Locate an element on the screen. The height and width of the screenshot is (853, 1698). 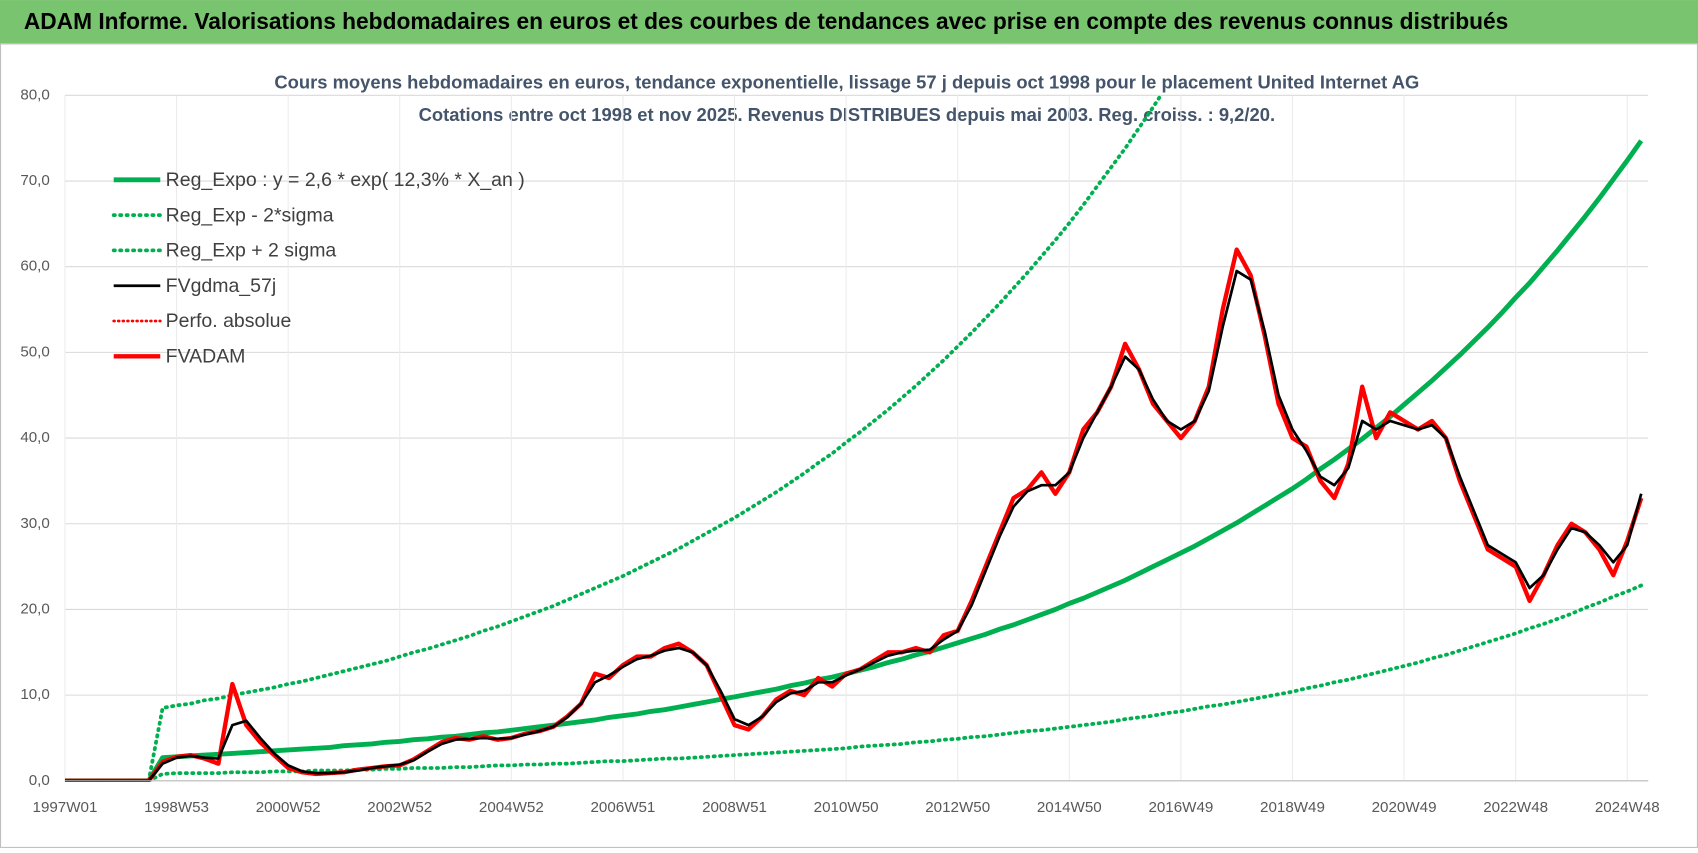
y-tick-label: 60,0 is located at coordinates (35, 266).